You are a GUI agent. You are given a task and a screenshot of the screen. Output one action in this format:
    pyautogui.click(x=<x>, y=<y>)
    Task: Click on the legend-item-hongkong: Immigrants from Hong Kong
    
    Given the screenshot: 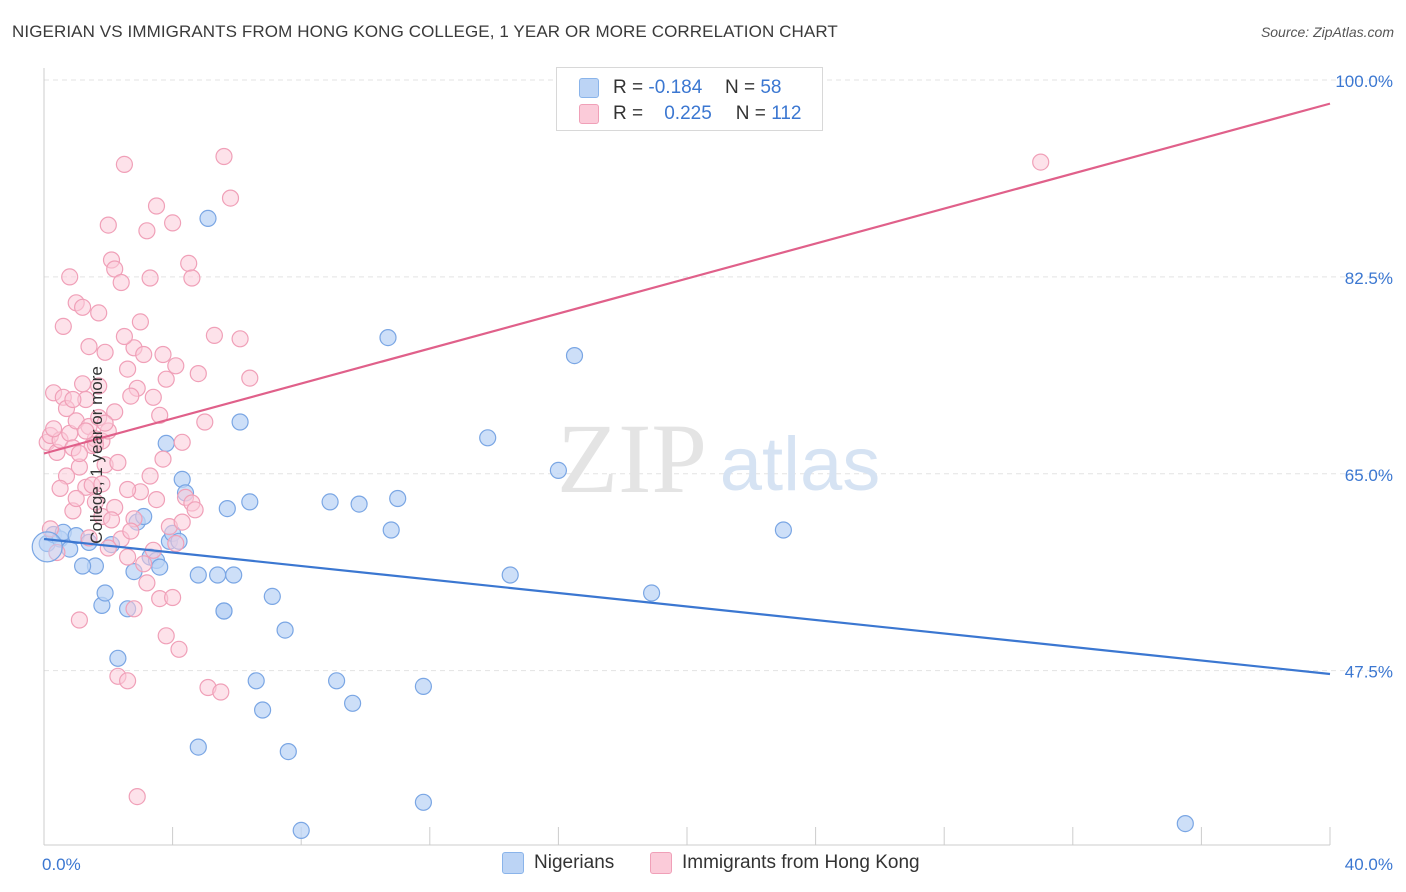 What is the action you would take?
    pyautogui.click(x=785, y=863)
    